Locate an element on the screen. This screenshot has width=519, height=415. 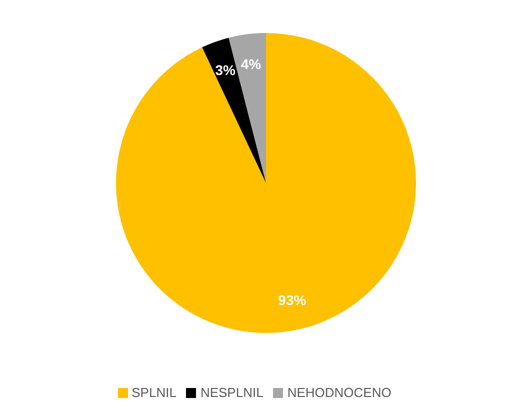
pie-slice is located at coordinates (234, 110).